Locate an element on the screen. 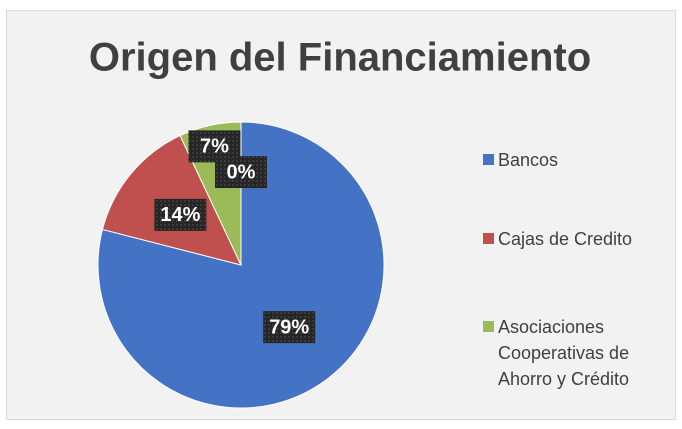  data-label: 14% is located at coordinates (180, 215).